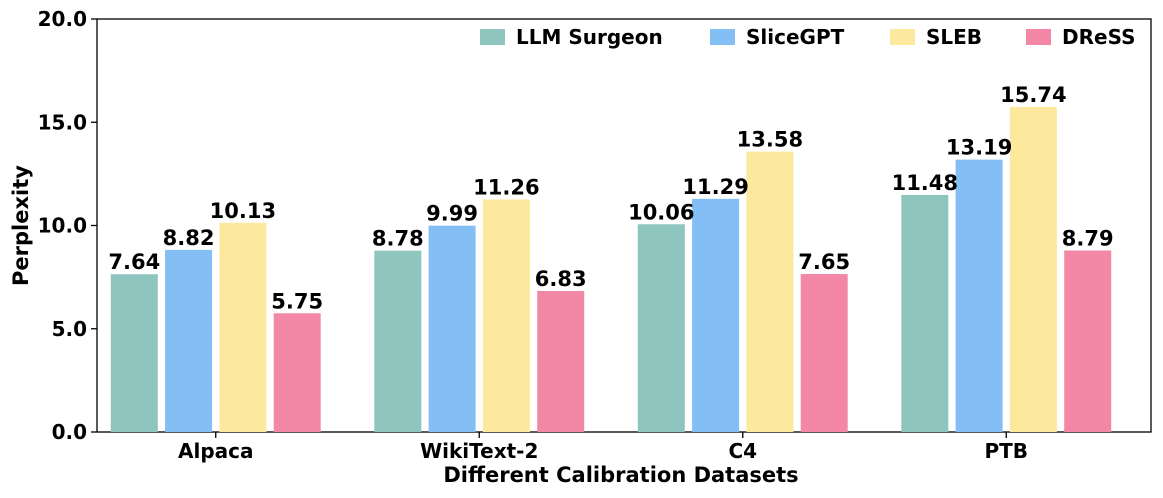 The width and height of the screenshot is (1163, 498). I want to click on y-tick-label: 20.0, so click(62, 19).